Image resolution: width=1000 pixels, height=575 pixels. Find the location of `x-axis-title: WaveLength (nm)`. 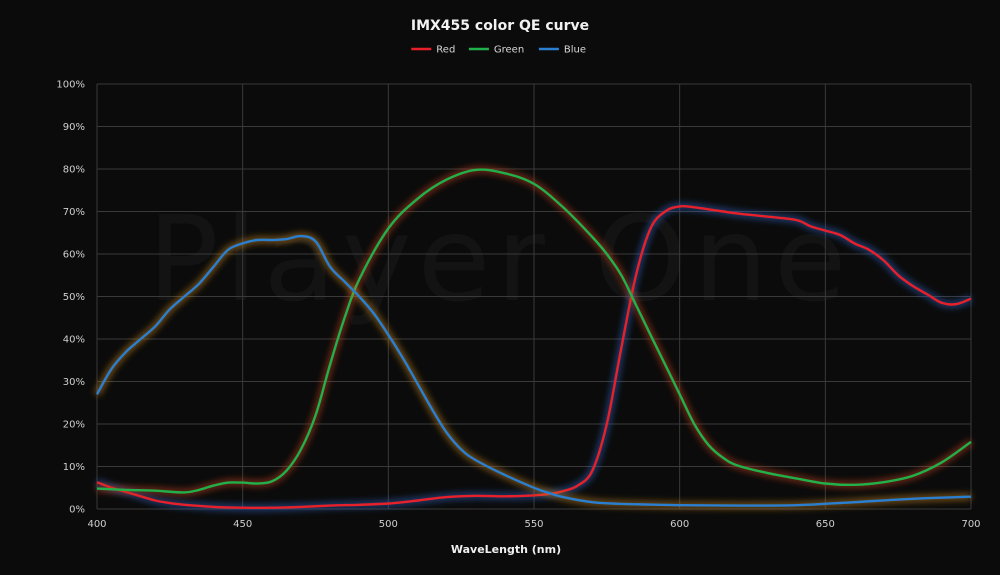

x-axis-title: WaveLength (nm) is located at coordinates (506, 549).